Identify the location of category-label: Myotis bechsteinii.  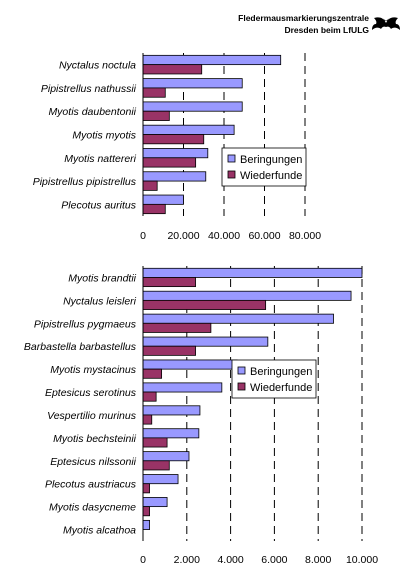
(95, 439).